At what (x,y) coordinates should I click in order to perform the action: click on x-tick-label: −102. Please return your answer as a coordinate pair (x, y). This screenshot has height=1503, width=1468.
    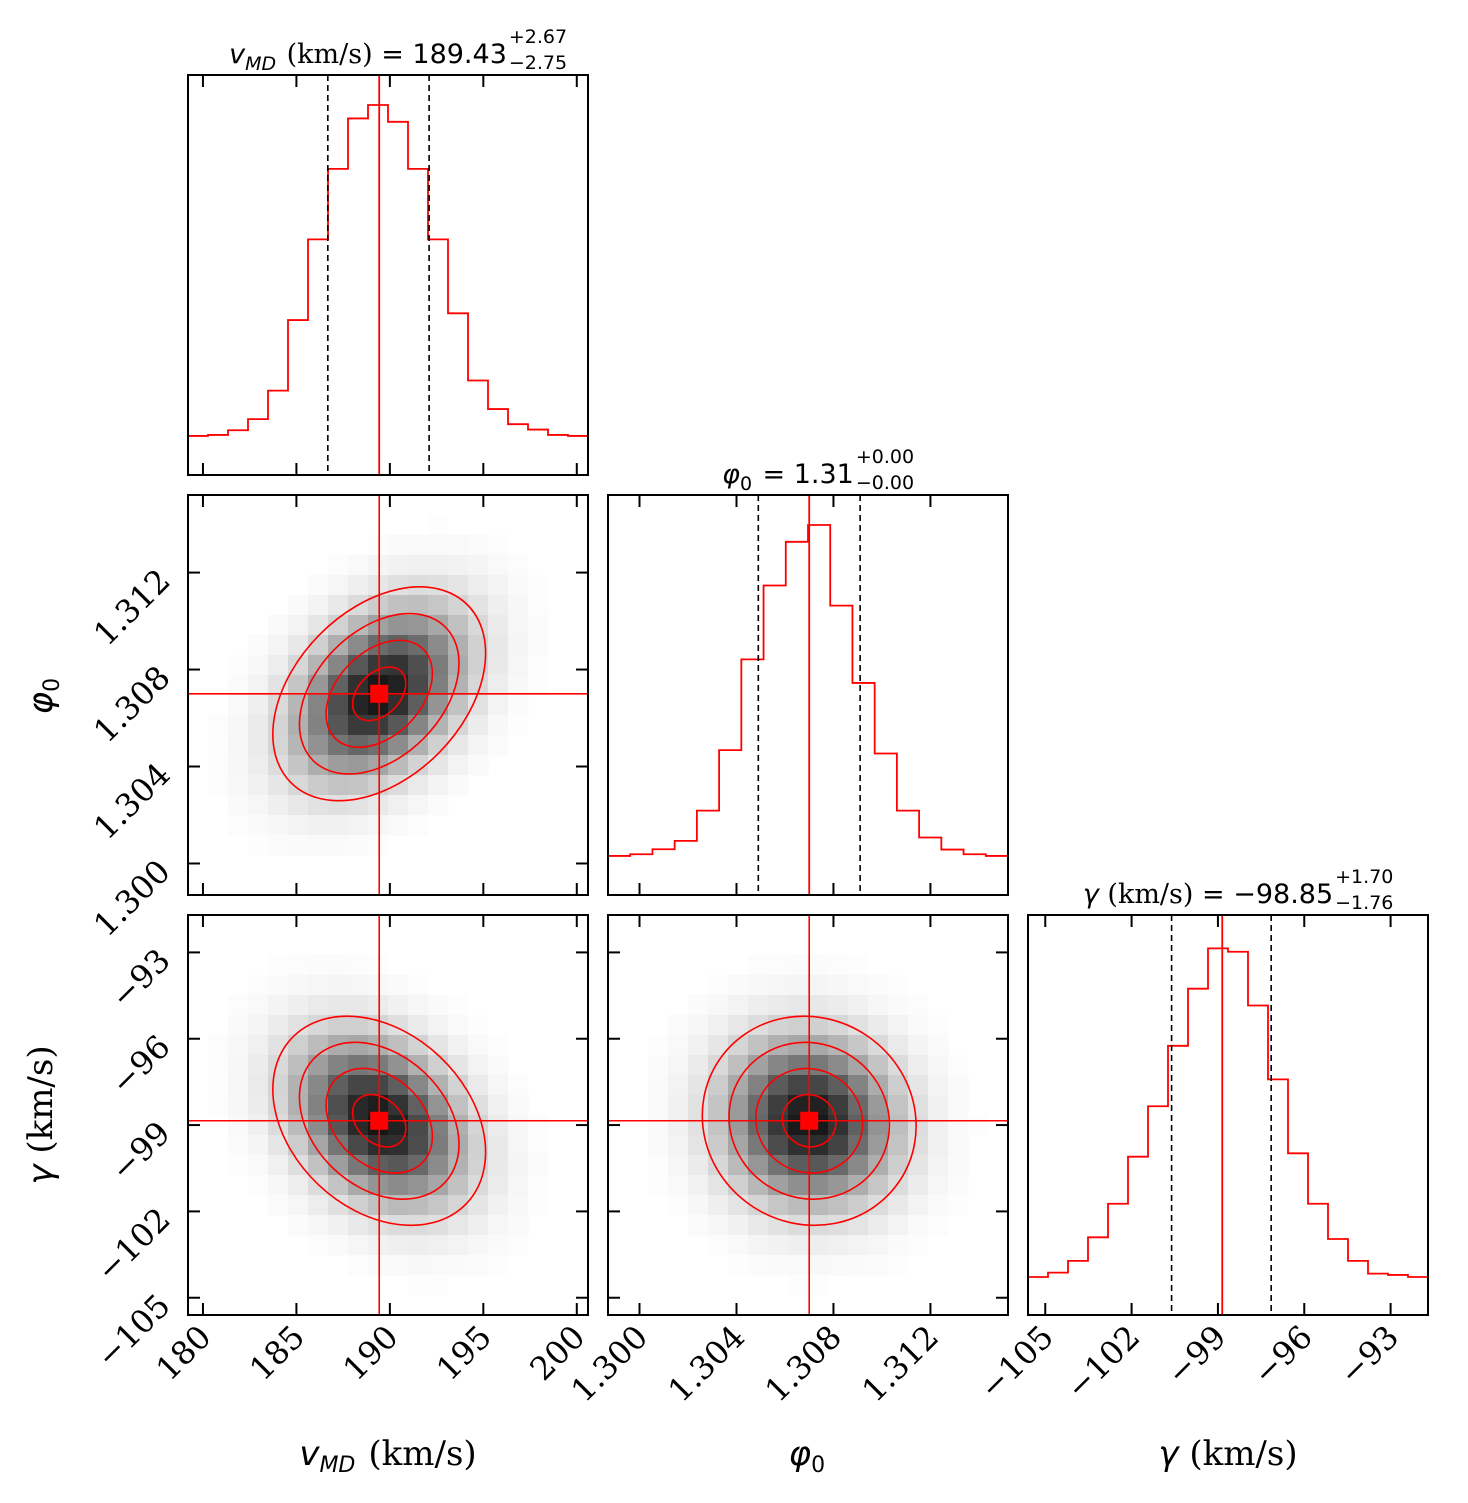
    Looking at the image, I should click on (1102, 1362).